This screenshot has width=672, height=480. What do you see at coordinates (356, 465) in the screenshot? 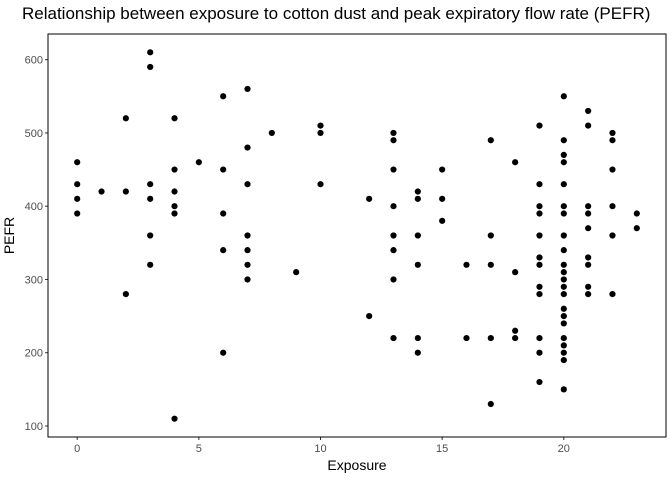
I see `x-axis-title: Exposure` at bounding box center [356, 465].